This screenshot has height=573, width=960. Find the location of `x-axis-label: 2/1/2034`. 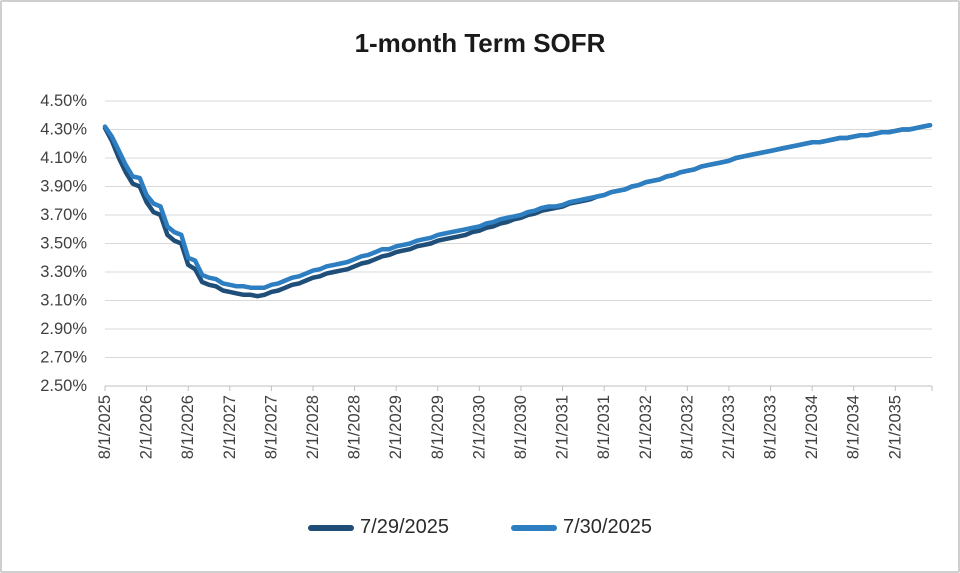

x-axis-label: 2/1/2034 is located at coordinates (812, 427).